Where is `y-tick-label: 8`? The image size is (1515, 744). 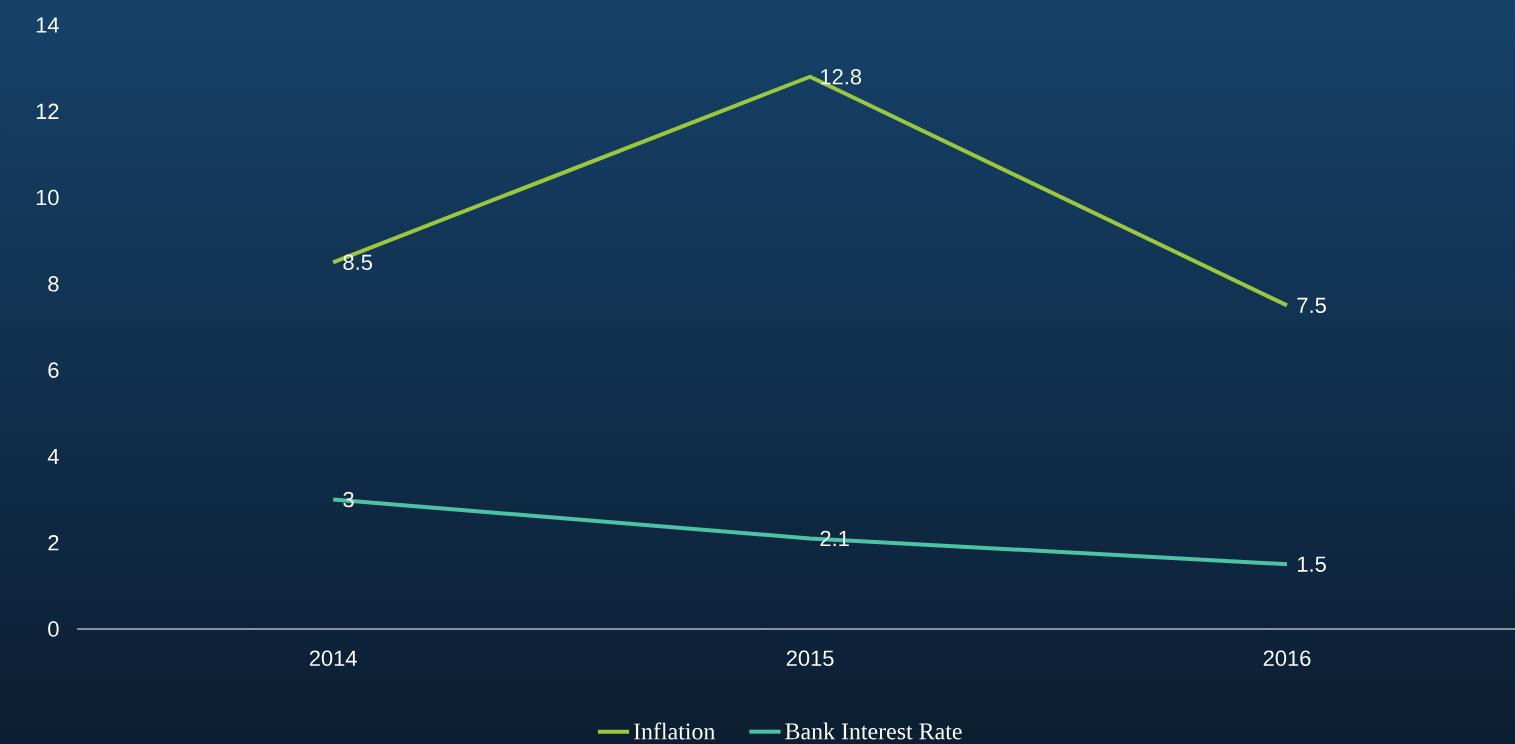 y-tick-label: 8 is located at coordinates (53, 284).